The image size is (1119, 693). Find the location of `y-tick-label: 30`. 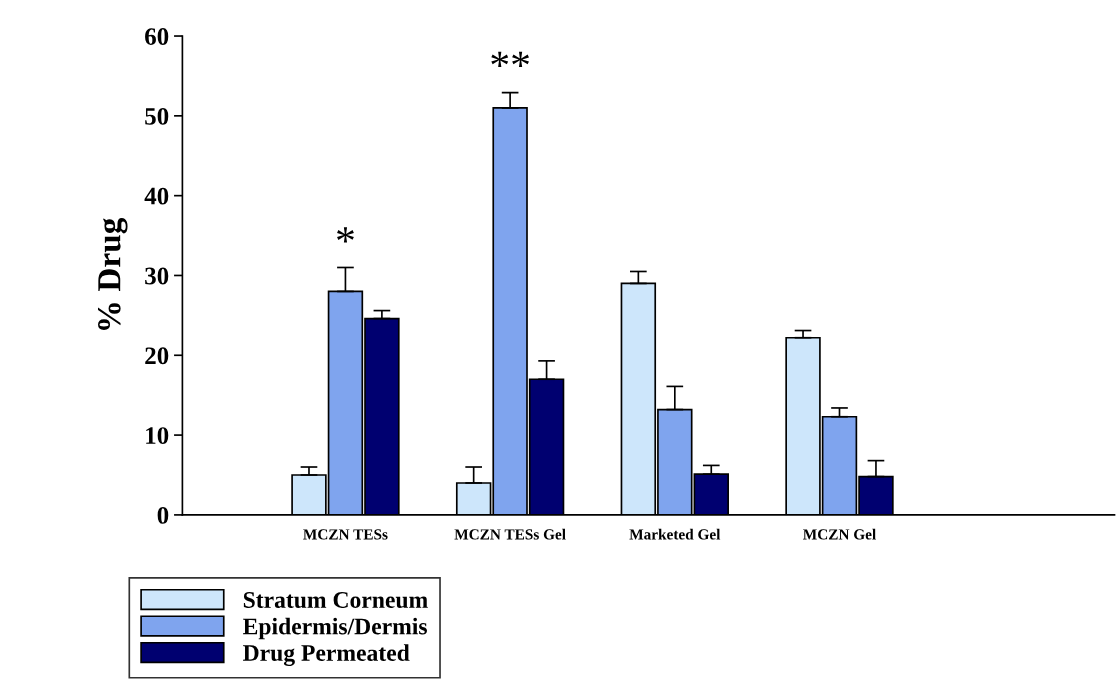

y-tick-label: 30 is located at coordinates (157, 276).